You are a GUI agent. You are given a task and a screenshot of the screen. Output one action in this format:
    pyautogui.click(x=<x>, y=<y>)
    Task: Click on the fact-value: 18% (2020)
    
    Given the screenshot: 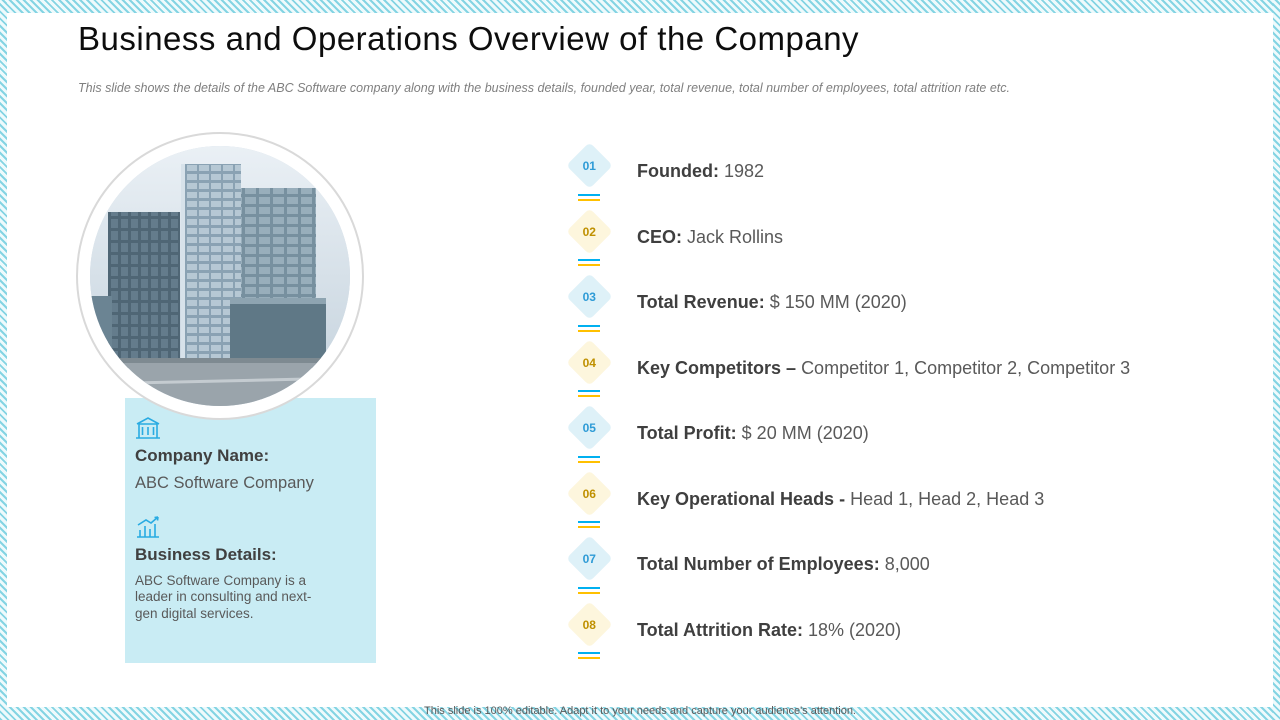 What is the action you would take?
    pyautogui.click(x=855, y=629)
    